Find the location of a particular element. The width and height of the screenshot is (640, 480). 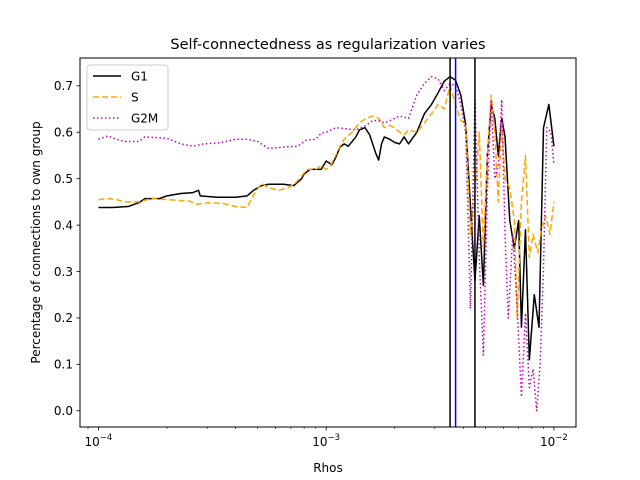

y-tick-label: 0.3 is located at coordinates (63, 272).